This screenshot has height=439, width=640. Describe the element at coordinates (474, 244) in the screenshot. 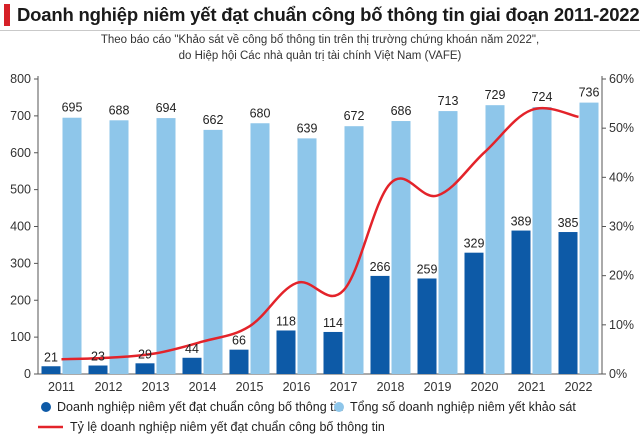

I see `data-label-standard: 329` at that location.